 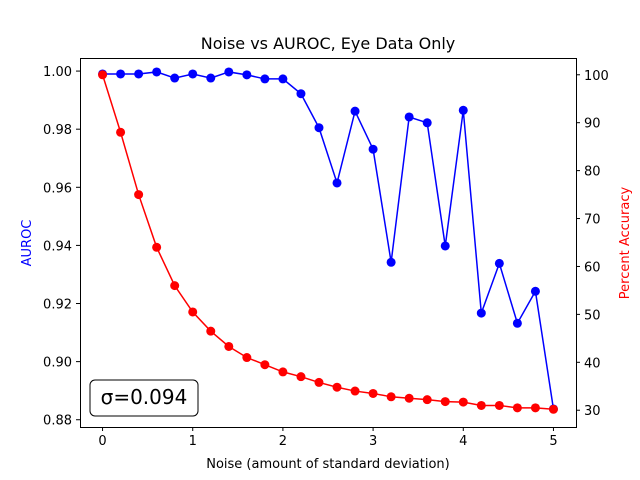 I want to click on y-left-tick-label-2: 0.92, so click(x=57, y=305).